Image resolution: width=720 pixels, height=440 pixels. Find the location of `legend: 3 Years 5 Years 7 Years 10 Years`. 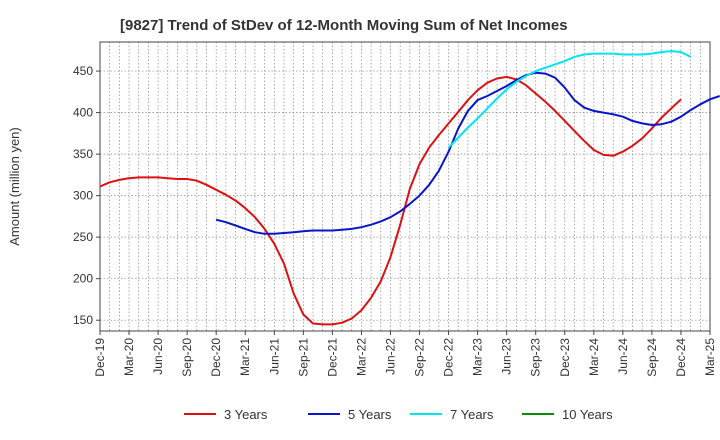

legend: 3 Years 5 Years 7 Years 10 Years is located at coordinates (398, 414).